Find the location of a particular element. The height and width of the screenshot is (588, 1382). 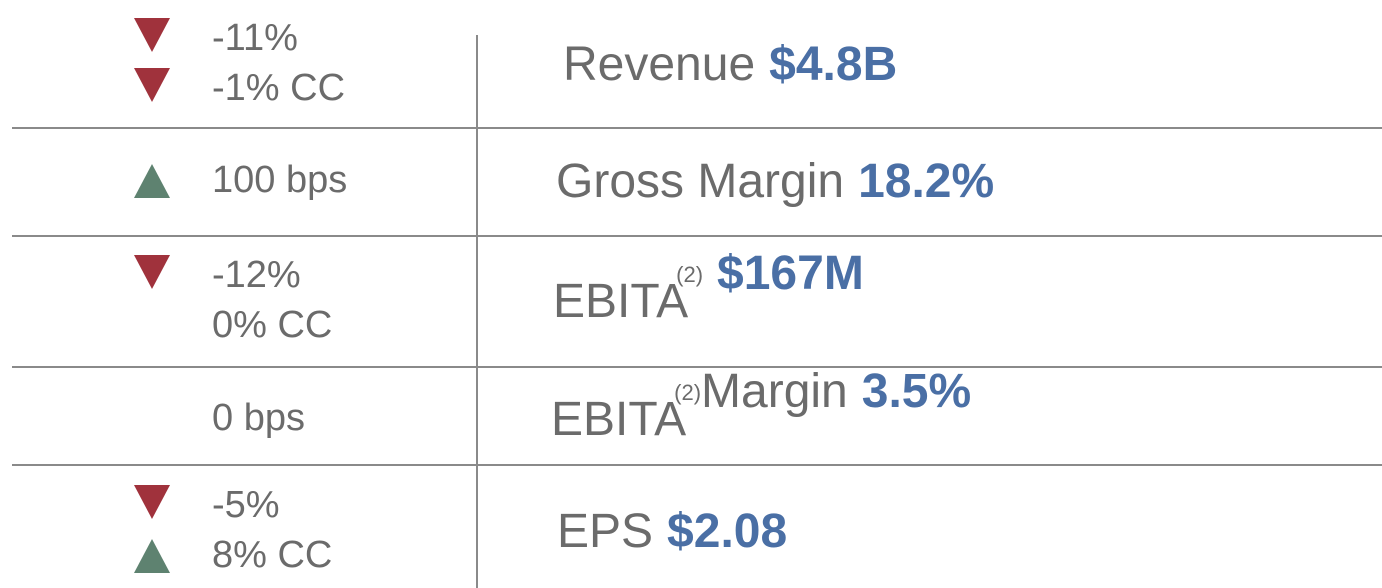

change-text: 100 bps is located at coordinates (279, 180).